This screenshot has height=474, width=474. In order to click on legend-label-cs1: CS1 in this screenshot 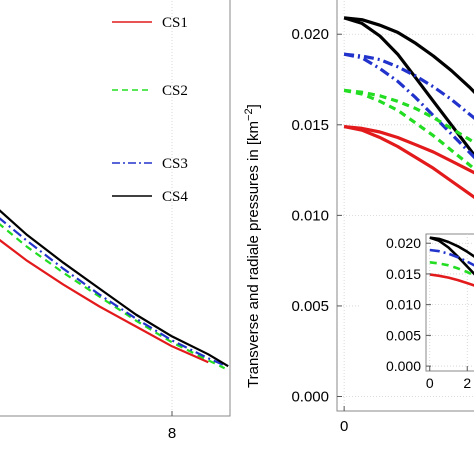, I will do `click(175, 23)`.